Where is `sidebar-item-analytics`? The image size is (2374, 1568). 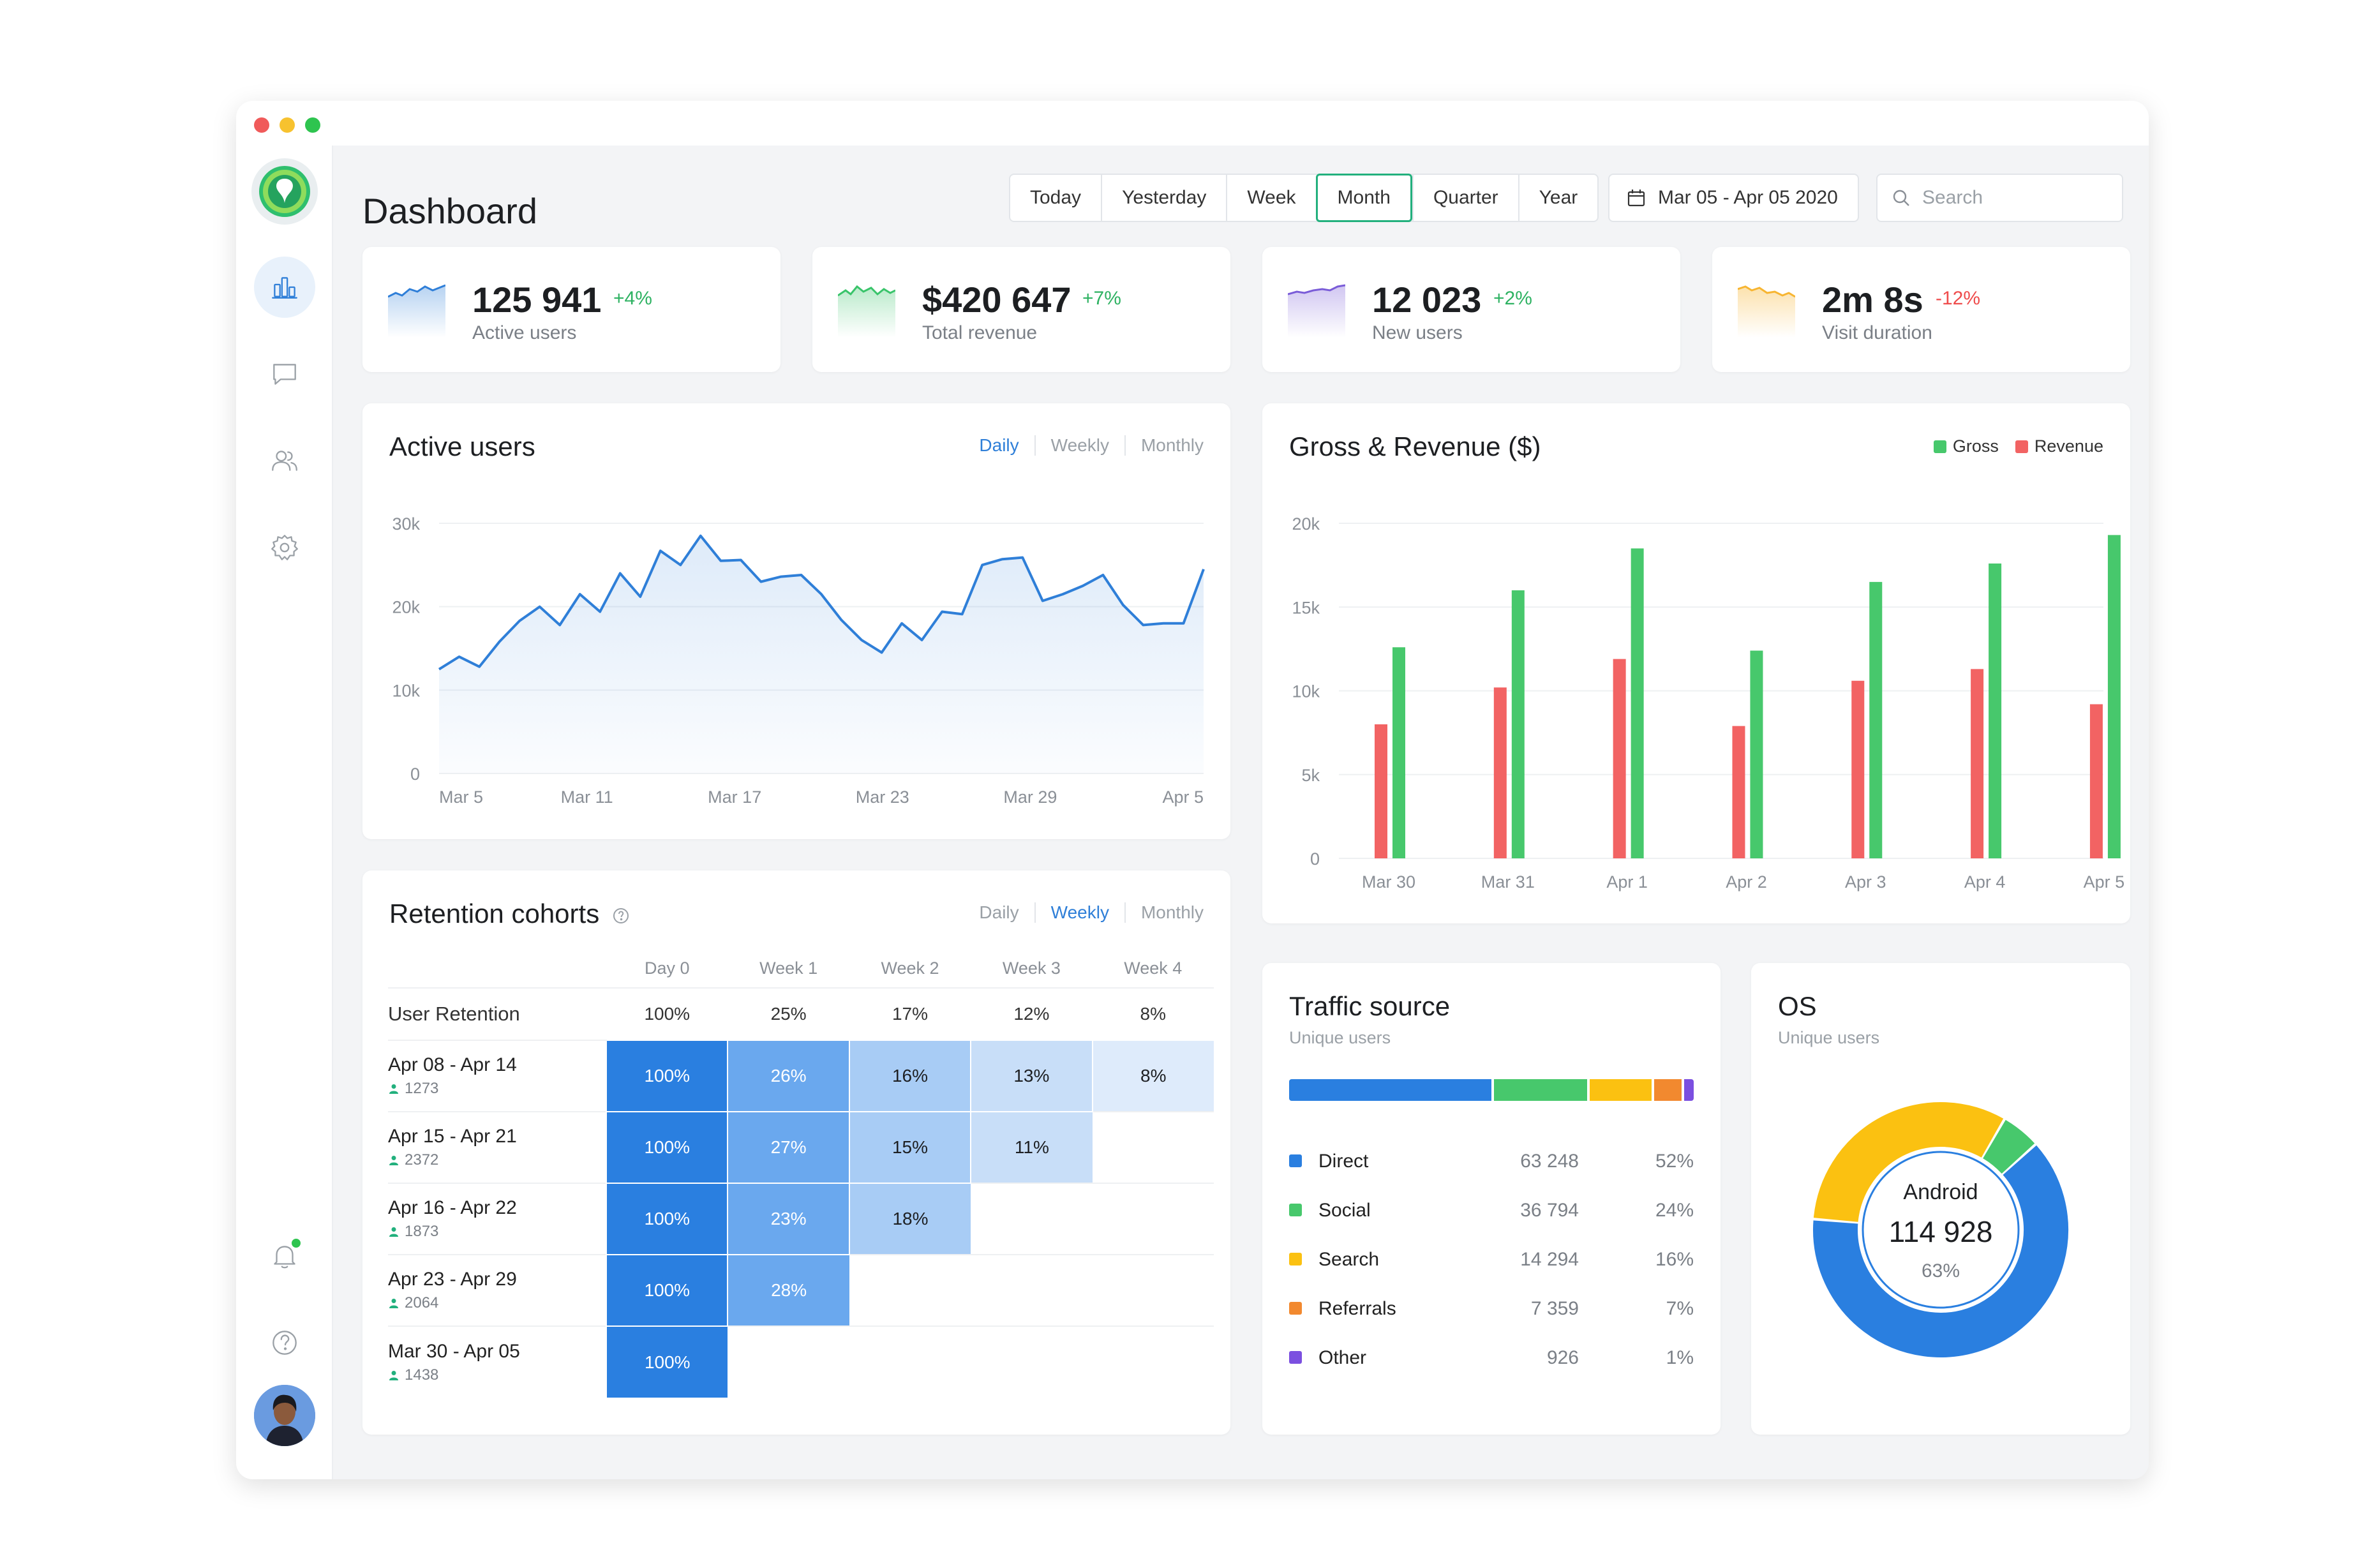 sidebar-item-analytics is located at coordinates (284, 287).